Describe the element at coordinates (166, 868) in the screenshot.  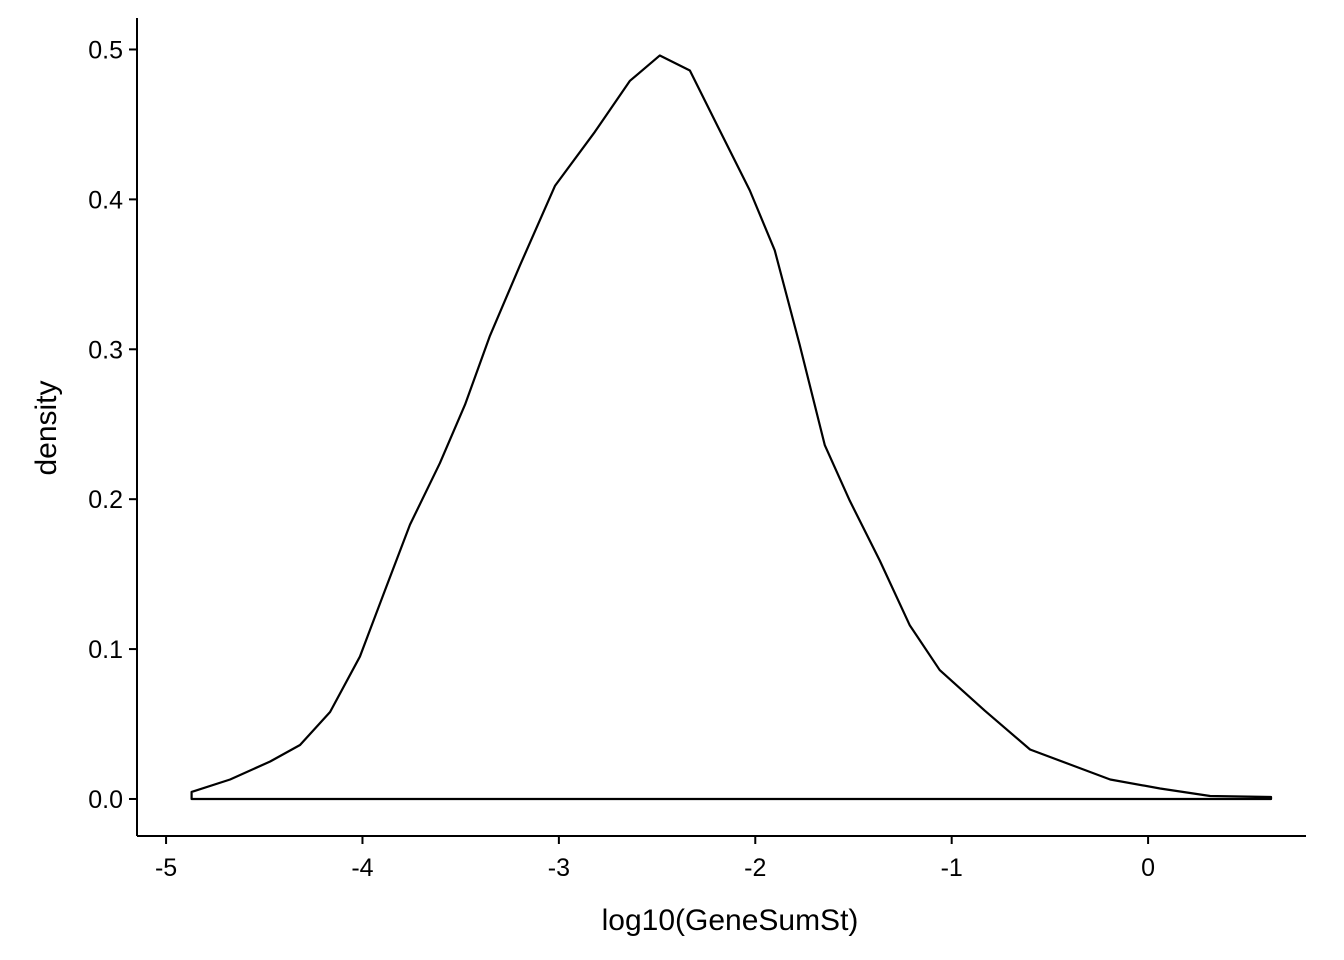
I see `x-tick-label: -5` at that location.